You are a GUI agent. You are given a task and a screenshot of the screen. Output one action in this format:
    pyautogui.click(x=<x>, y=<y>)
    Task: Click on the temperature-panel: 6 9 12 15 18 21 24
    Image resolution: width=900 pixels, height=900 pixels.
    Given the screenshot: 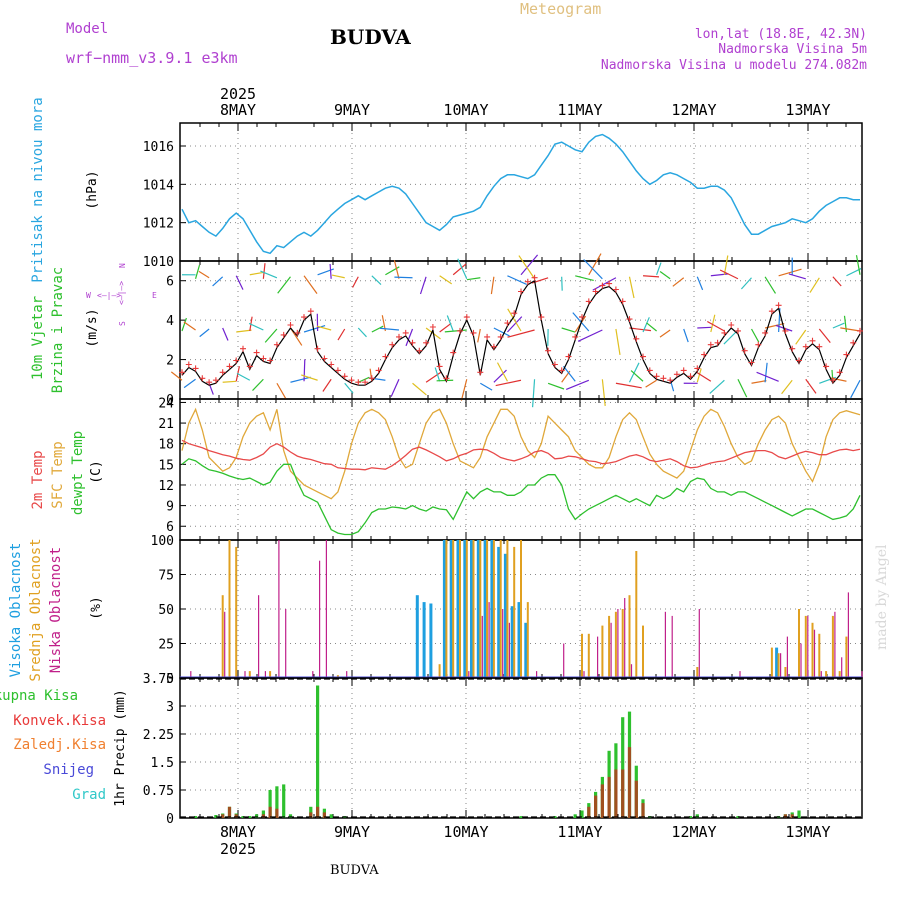 What is the action you would take?
    pyautogui.click(x=510, y=468)
    